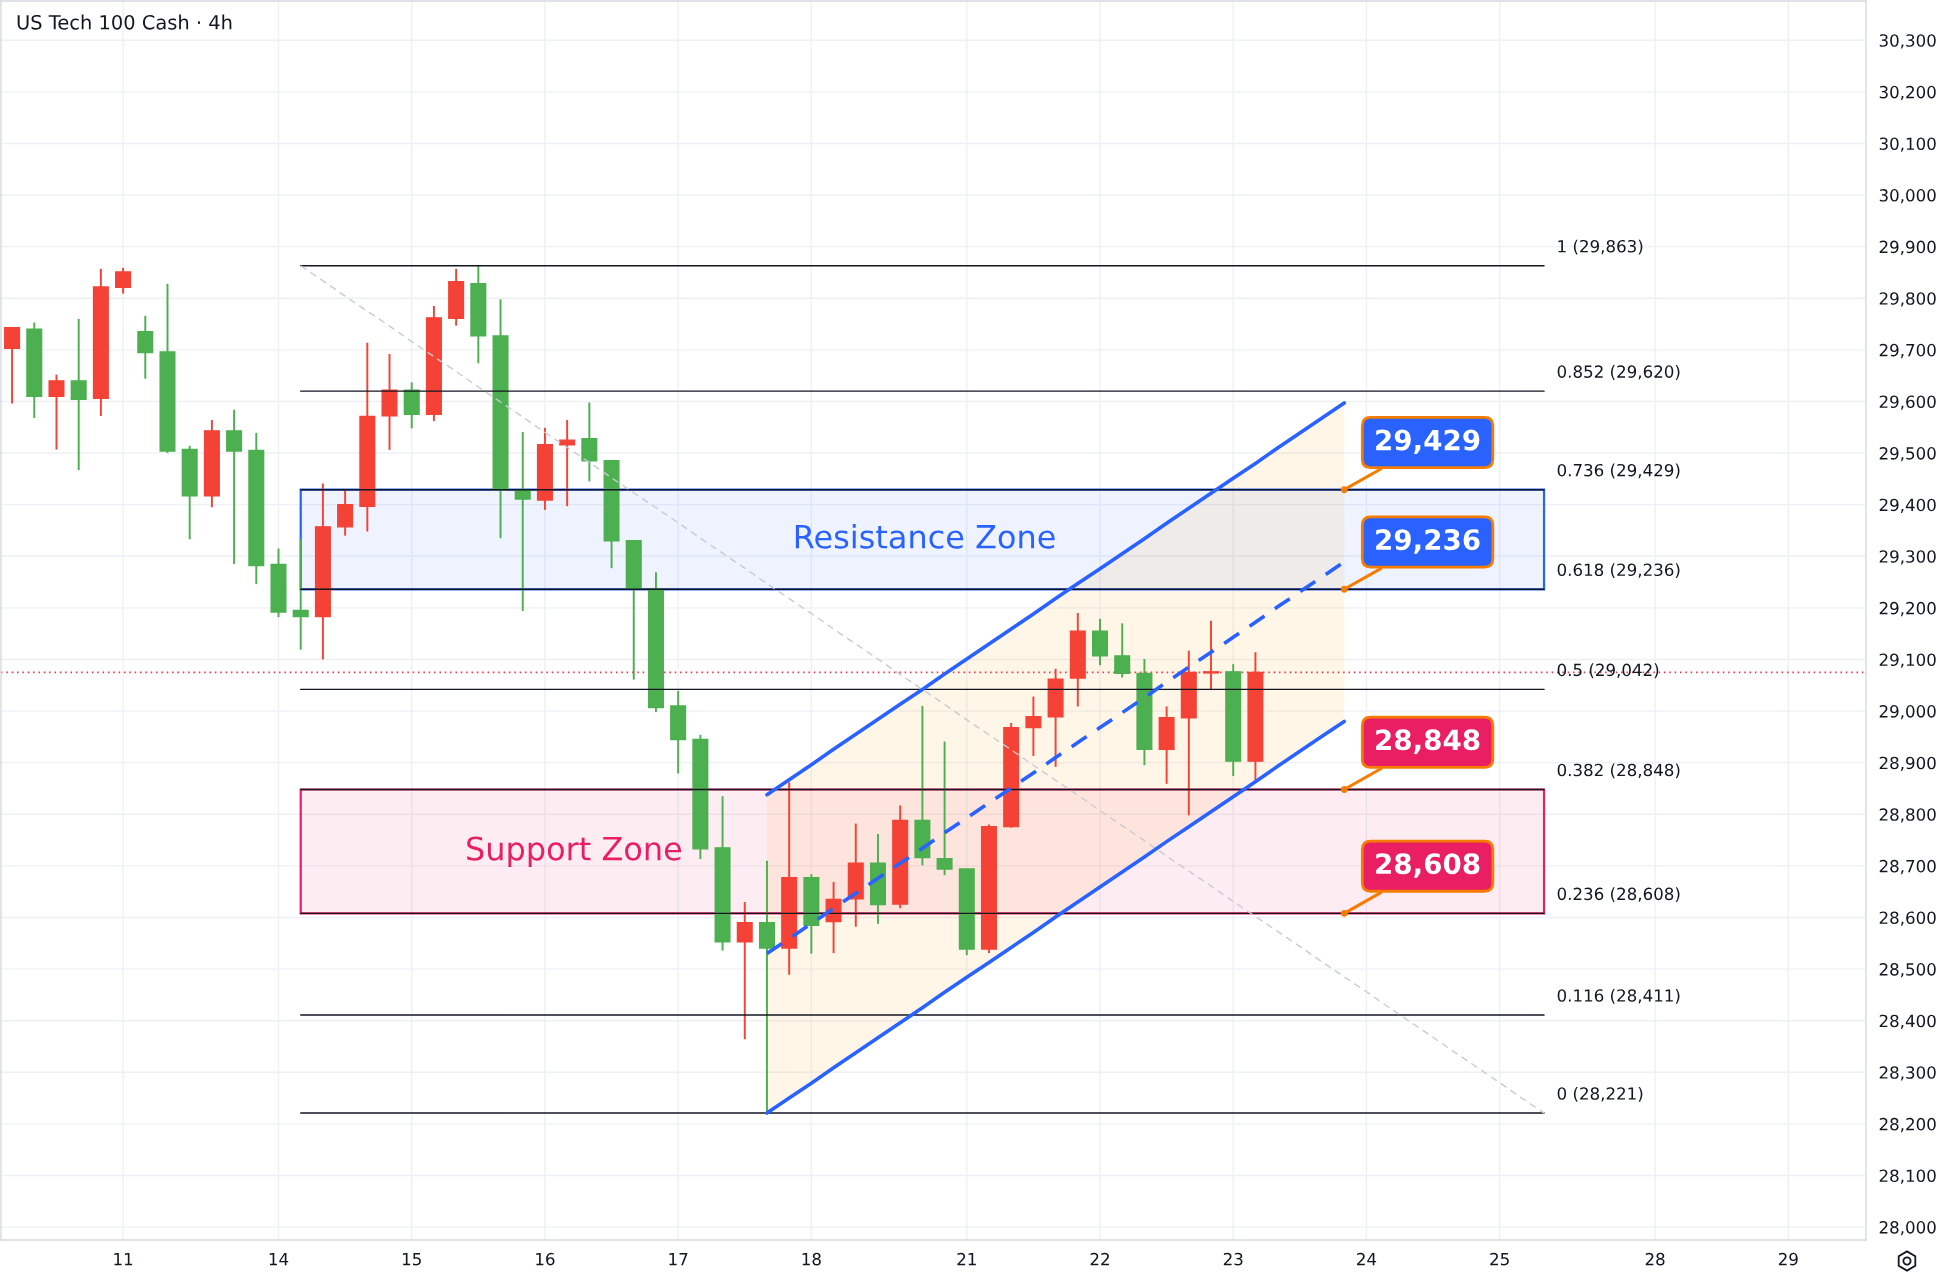 The image size is (1948, 1284). What do you see at coordinates (1907, 609) in the screenshot?
I see `y-tick-label: 29,200` at bounding box center [1907, 609].